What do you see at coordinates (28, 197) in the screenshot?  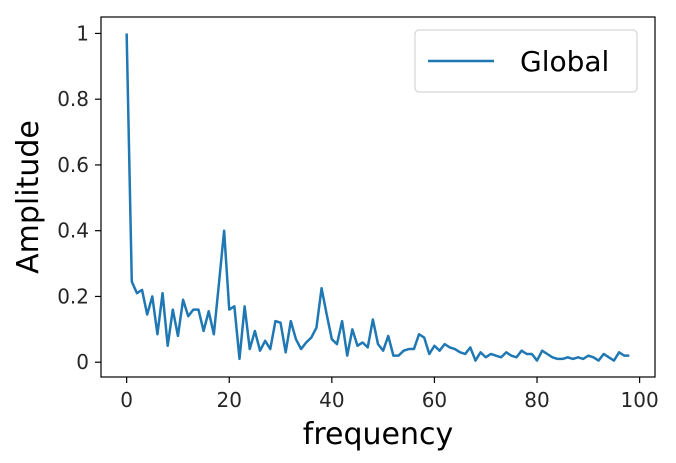 I see `y-axis-label: Amplitude` at bounding box center [28, 197].